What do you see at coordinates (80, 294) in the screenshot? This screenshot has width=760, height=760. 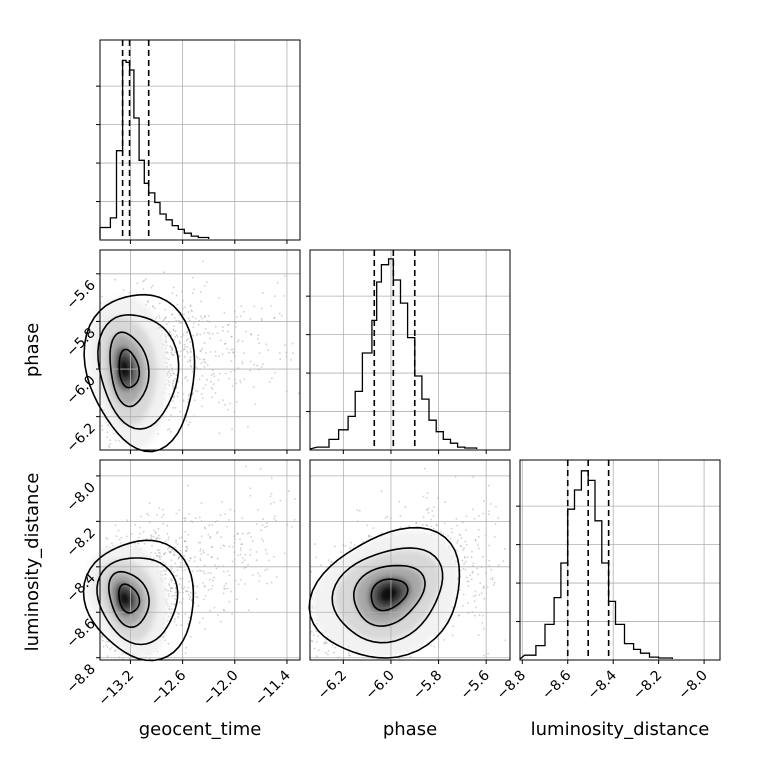 I see `y-tick-label-phase-3: −5.6` at bounding box center [80, 294].